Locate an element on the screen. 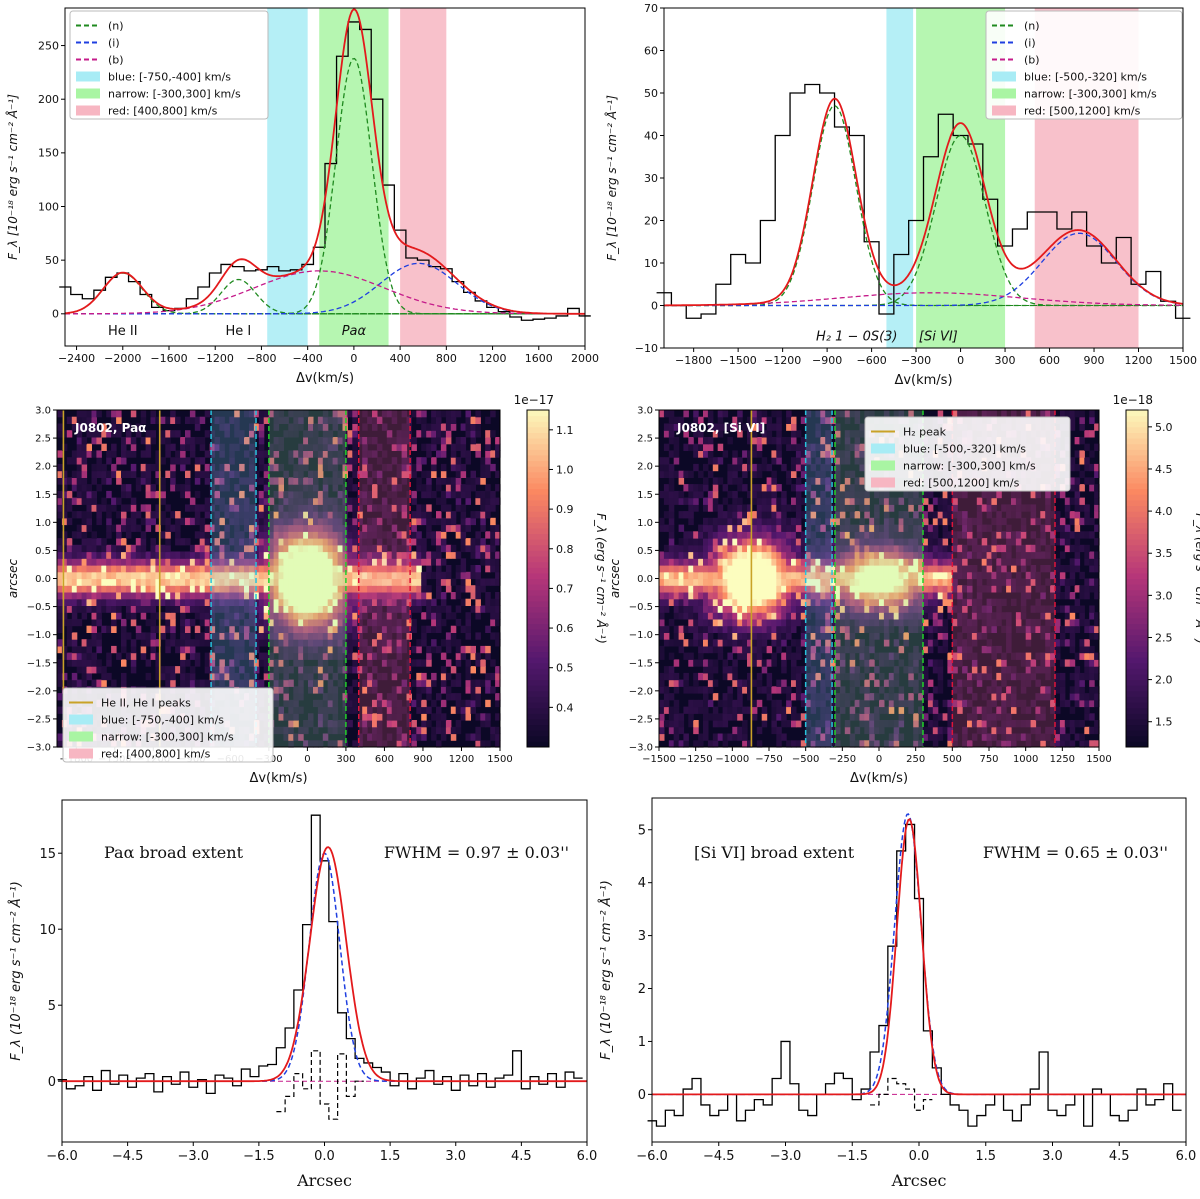  legend-entry-label: blue: [-750,-400] km/s is located at coordinates (169, 76).